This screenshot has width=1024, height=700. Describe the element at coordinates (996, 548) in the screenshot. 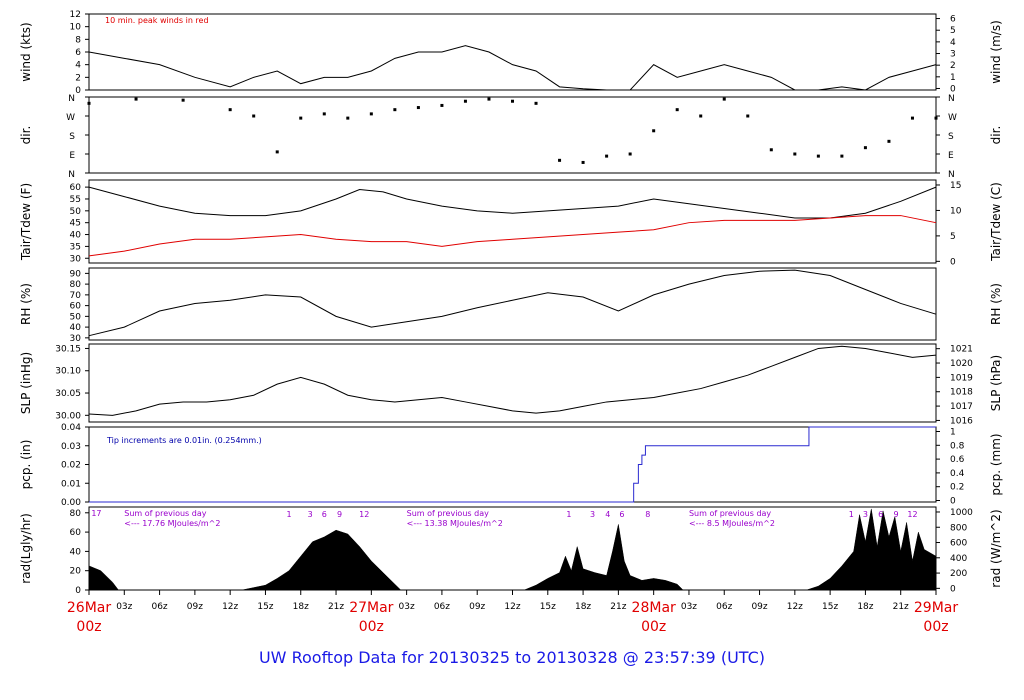

I see `panel-7-ylabel-right: rad (W/m^2)` at that location.